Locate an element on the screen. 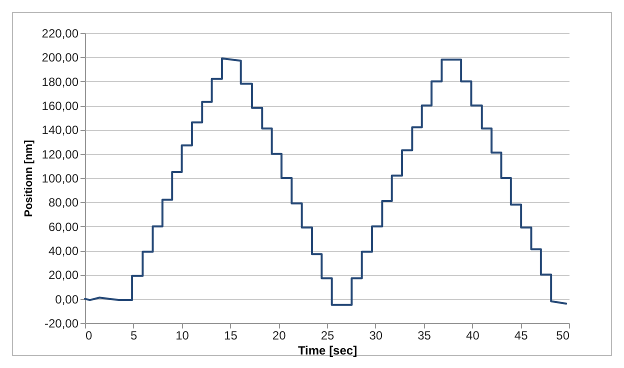  y-tick-label: 100,00 is located at coordinates (60, 179).